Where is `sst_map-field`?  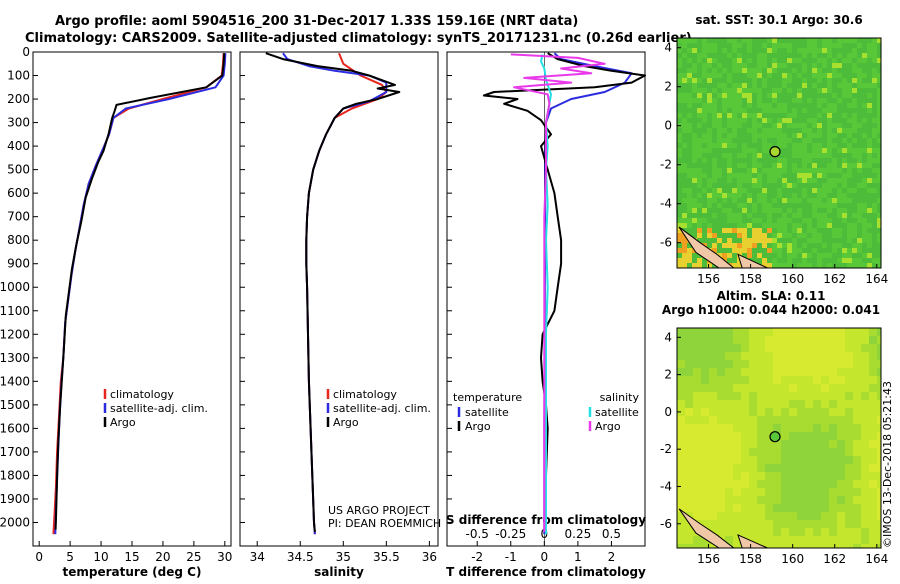
sst_map-field is located at coordinates (779, 153).